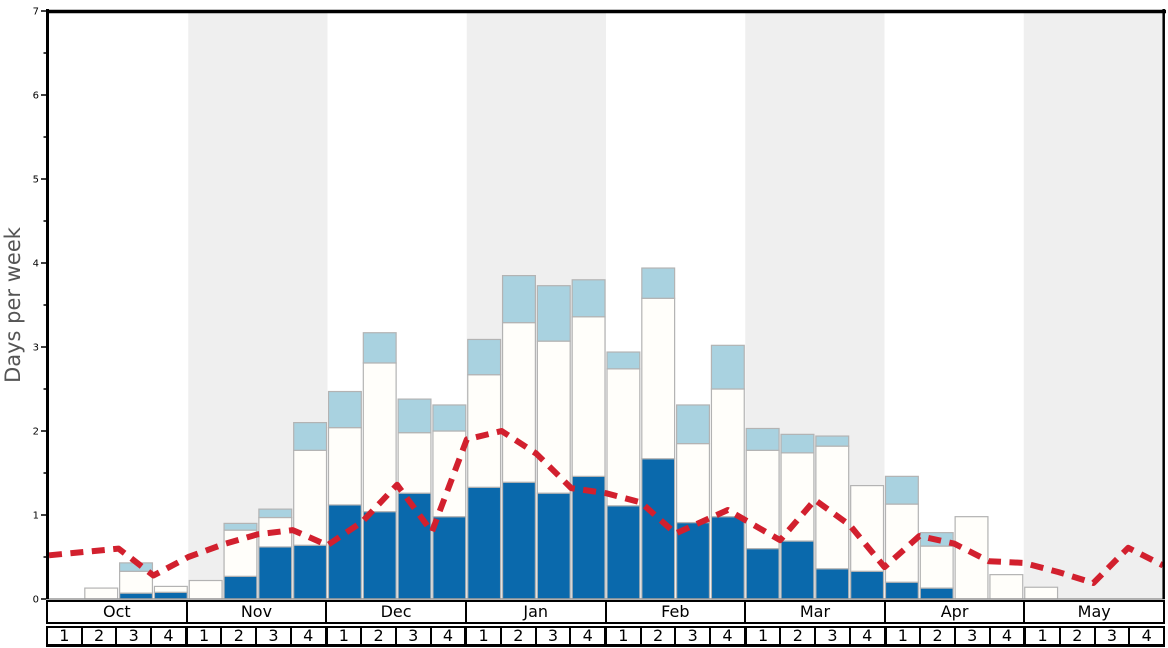 Image resolution: width=1168 pixels, height=648 pixels. Describe the element at coordinates (255, 612) in the screenshot. I see `month-cell-nov: Nov` at that location.